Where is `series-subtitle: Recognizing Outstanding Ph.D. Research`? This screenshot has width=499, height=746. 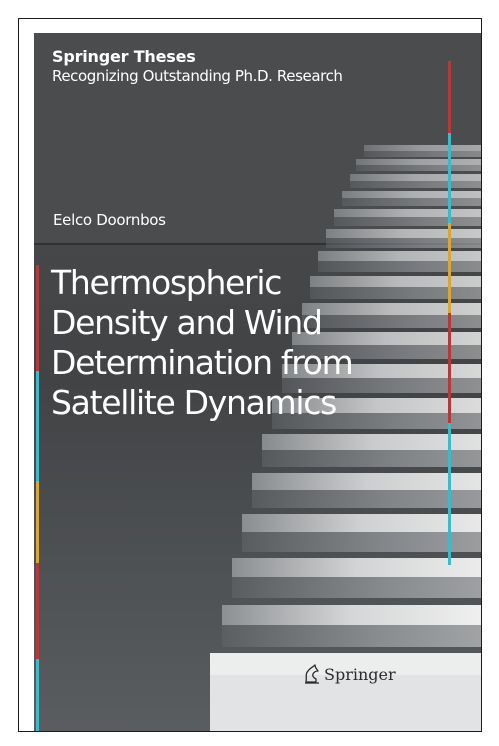
series-subtitle: Recognizing Outstanding Ph.D. Research is located at coordinates (197, 76).